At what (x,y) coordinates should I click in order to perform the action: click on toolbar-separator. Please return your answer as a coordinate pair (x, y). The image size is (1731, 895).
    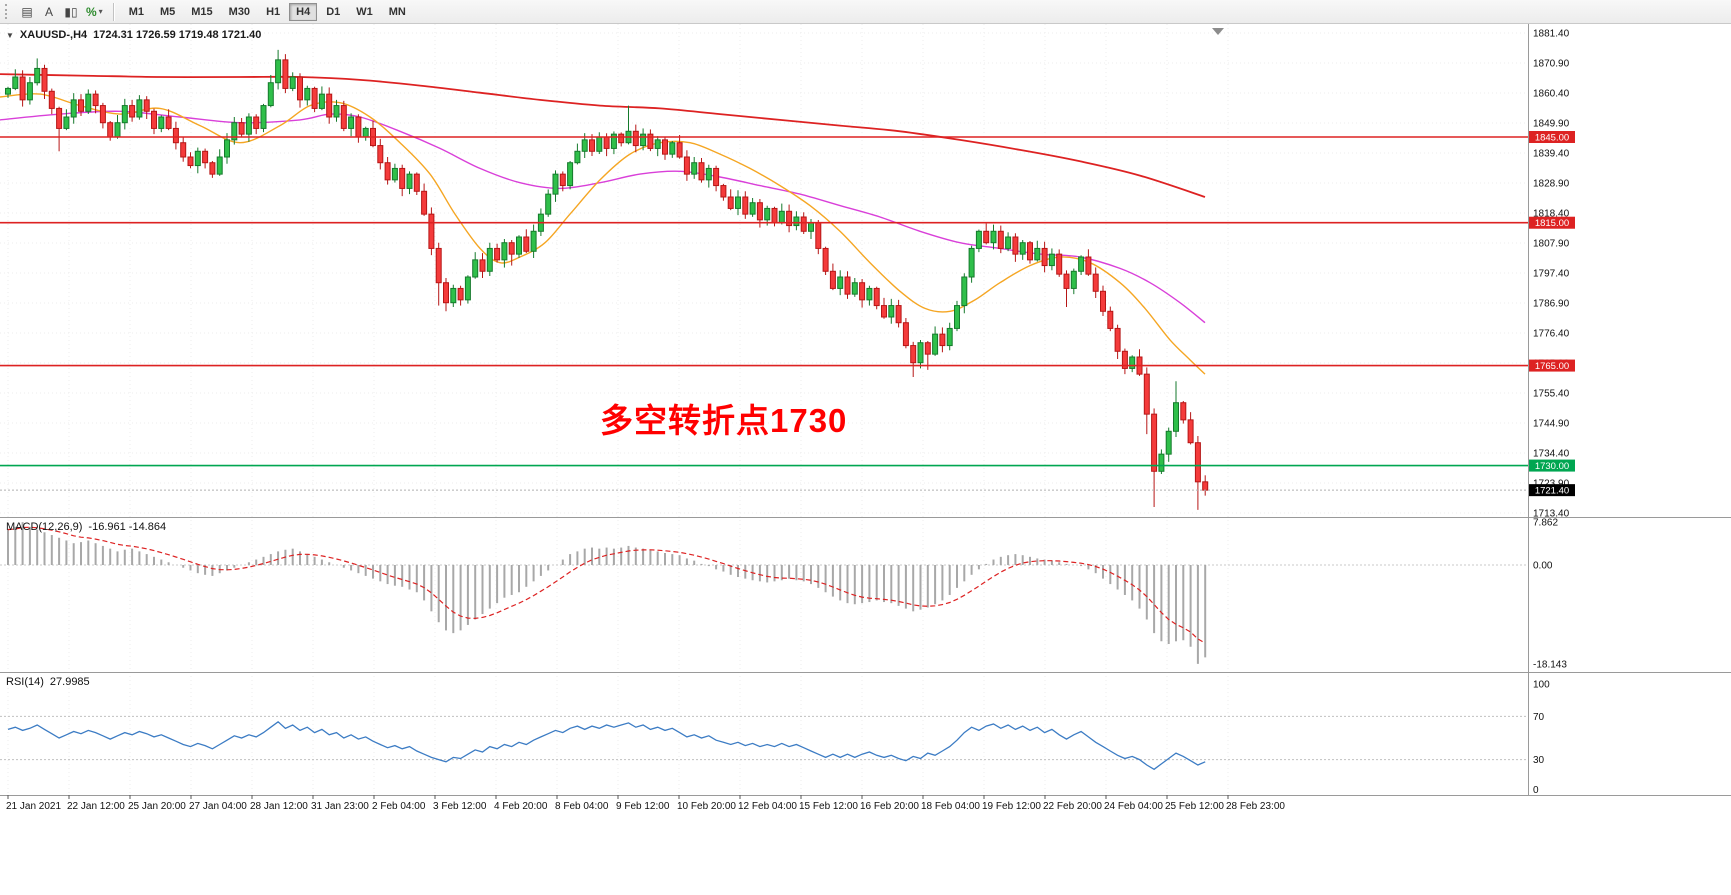
    Looking at the image, I should click on (113, 11).